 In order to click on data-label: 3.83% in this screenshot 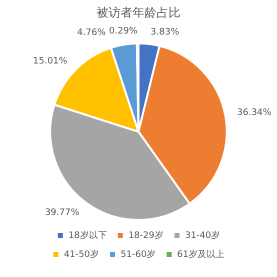, I will do `click(165, 32)`.